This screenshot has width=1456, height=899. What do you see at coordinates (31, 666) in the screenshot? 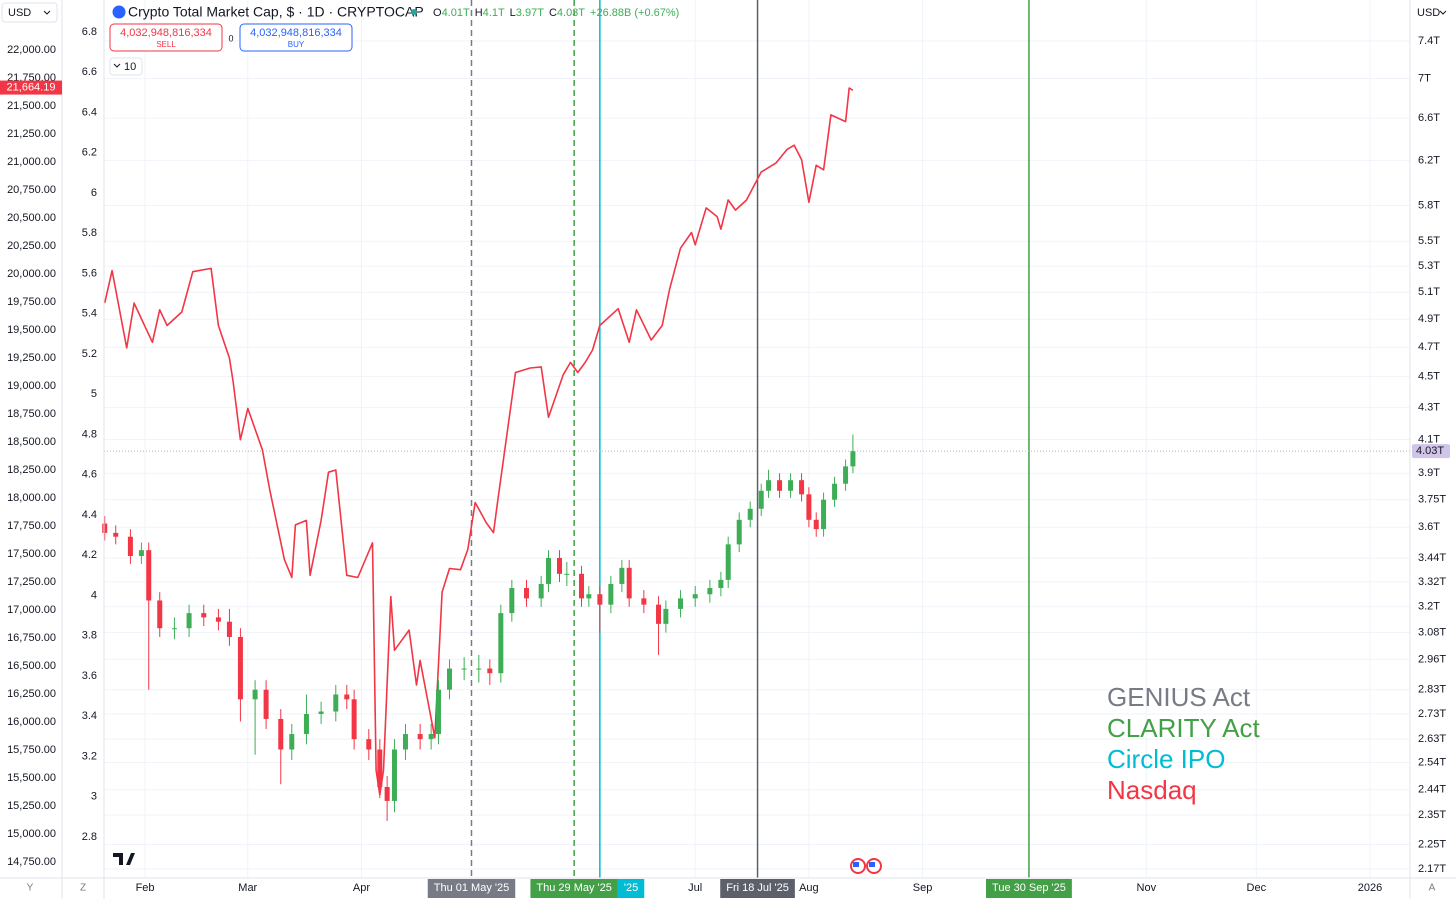
I see `y-tick-label: 16,500.00` at bounding box center [31, 666].